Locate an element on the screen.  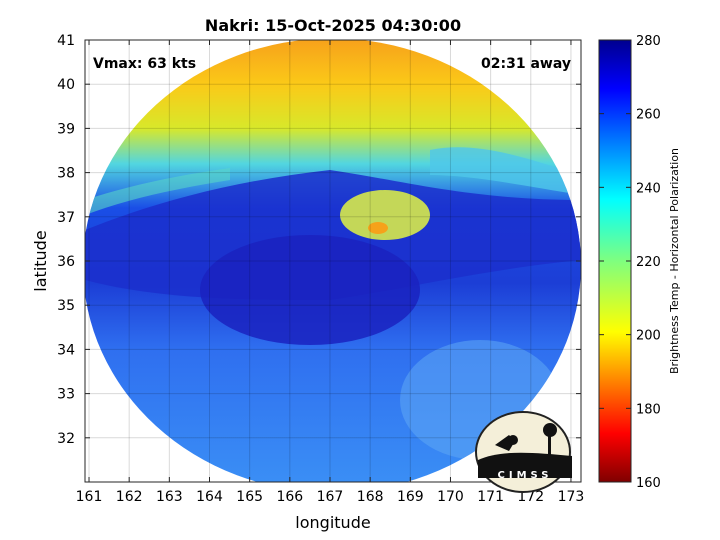
x-tick-label: 163 is located at coordinates (169, 497).